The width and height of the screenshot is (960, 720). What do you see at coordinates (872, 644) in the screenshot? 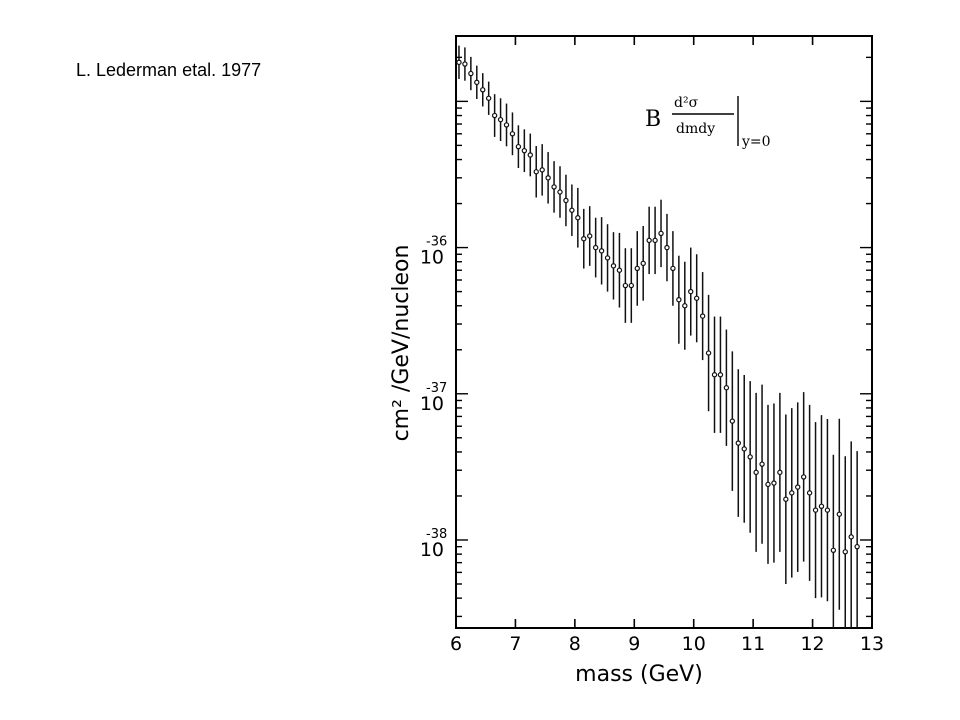
I see `x-tick-label: 13` at bounding box center [872, 644].